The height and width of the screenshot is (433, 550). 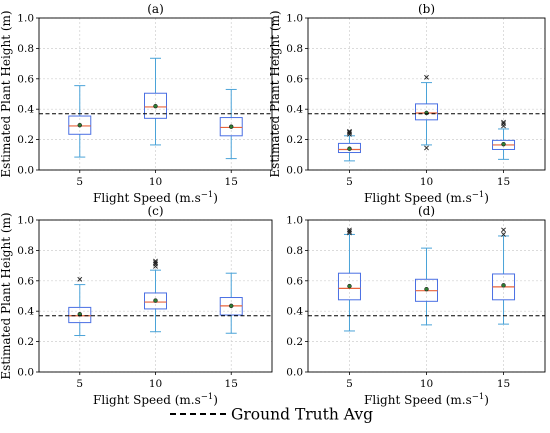 I want to click on legend-label: Ground Truth Avg, so click(x=302, y=415).